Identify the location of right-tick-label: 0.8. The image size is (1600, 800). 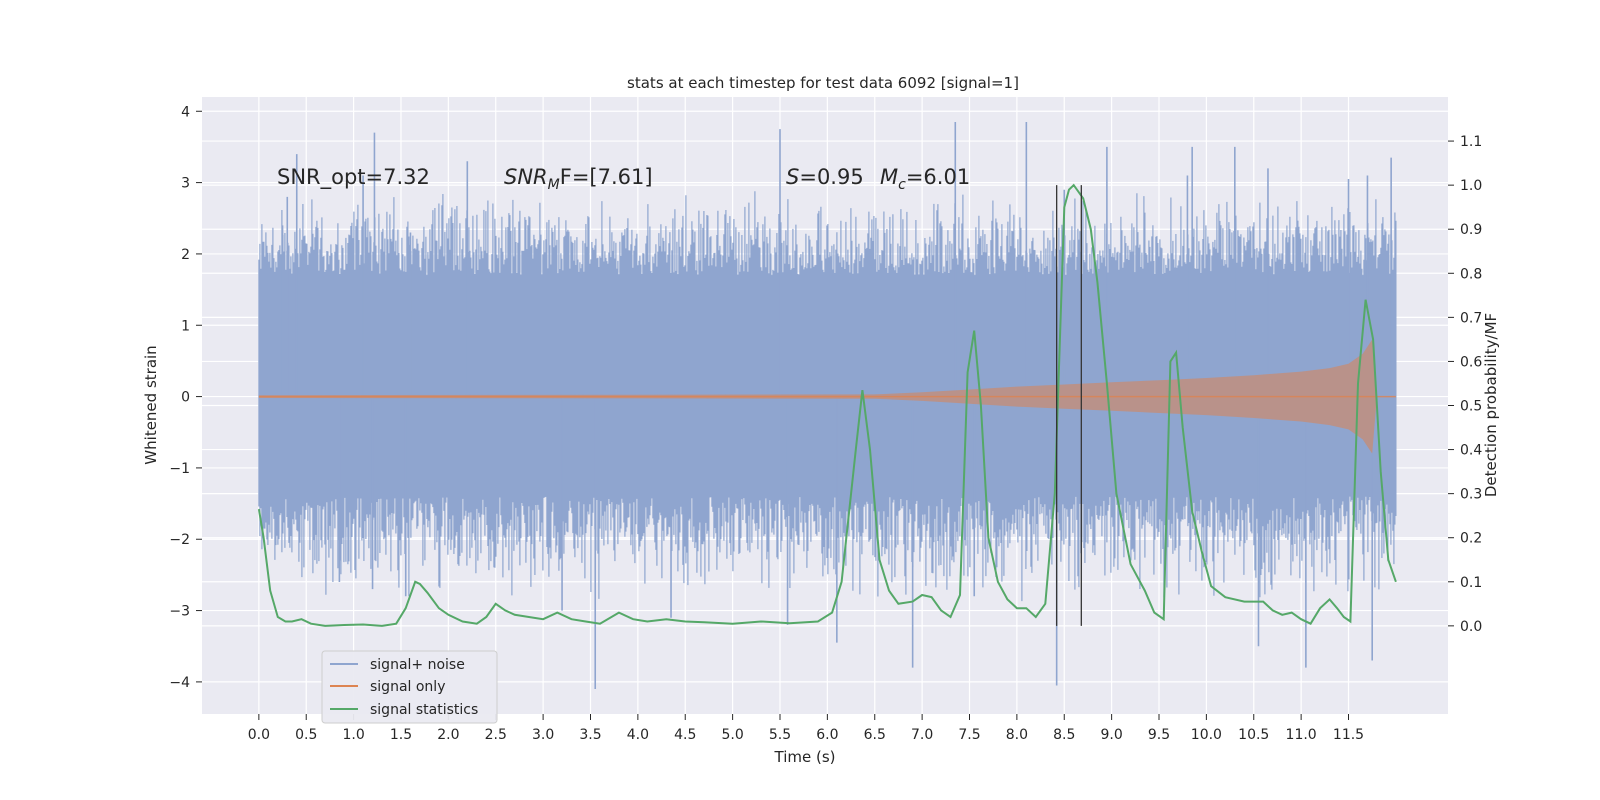
(1471, 274).